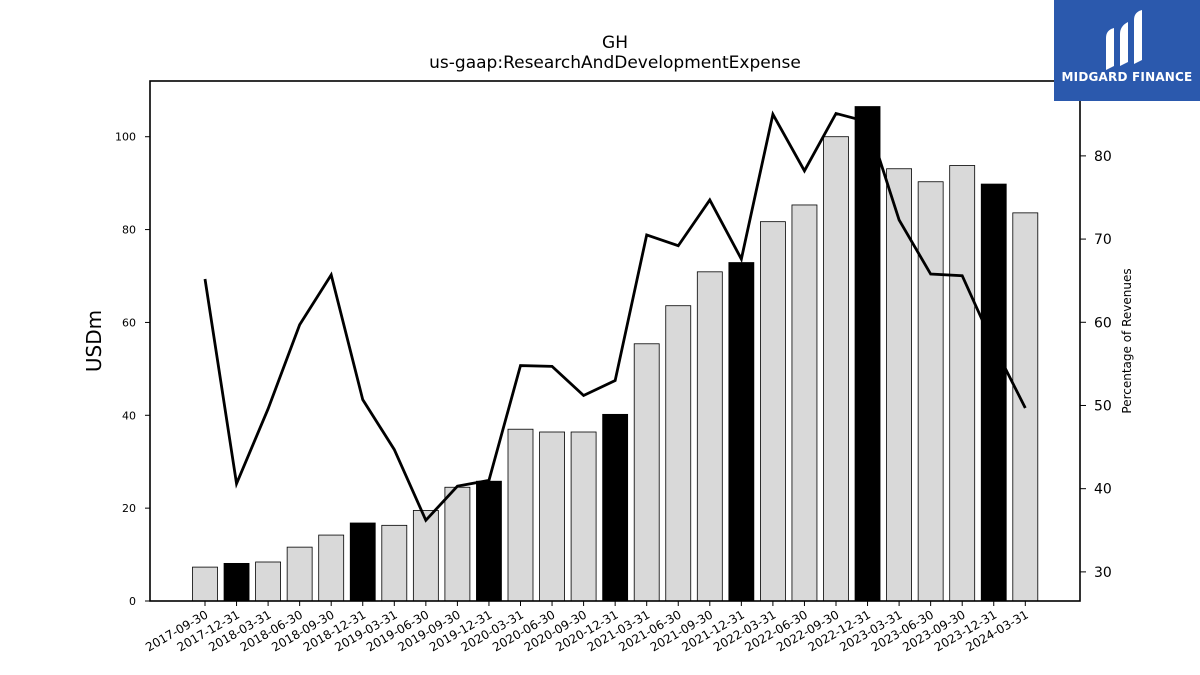 The image size is (1200, 675). I want to click on y-tick-label: 20, so click(129, 508).